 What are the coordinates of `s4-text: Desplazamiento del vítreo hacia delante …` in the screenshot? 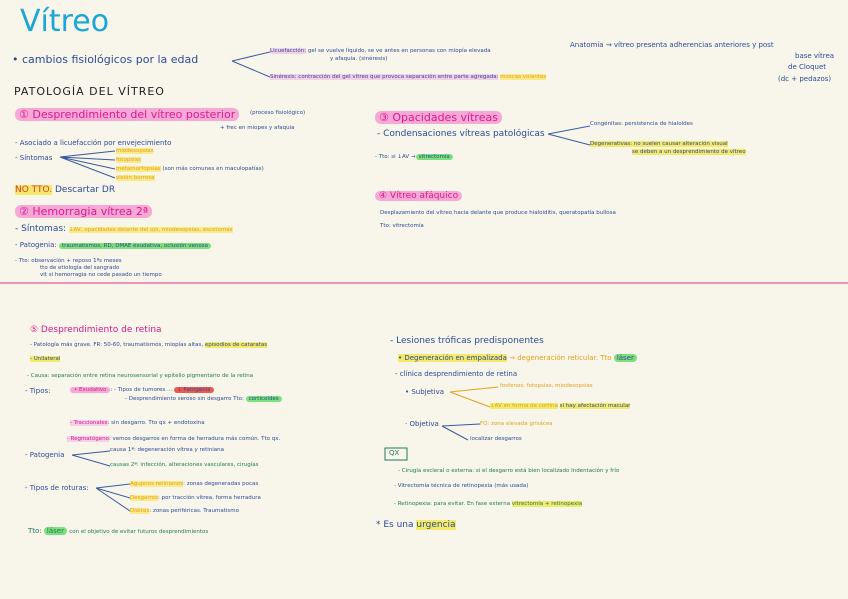 It's located at (498, 213).